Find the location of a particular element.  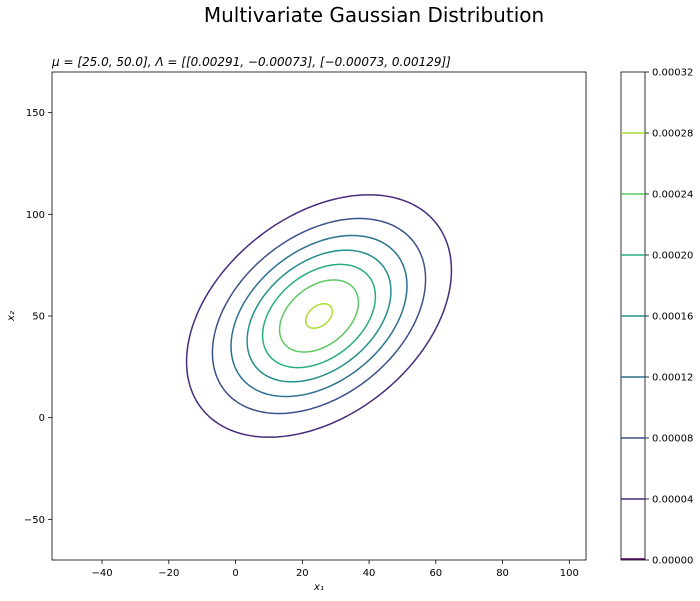

chart-title: Multivariate Gaussian Distribution is located at coordinates (374, 15).